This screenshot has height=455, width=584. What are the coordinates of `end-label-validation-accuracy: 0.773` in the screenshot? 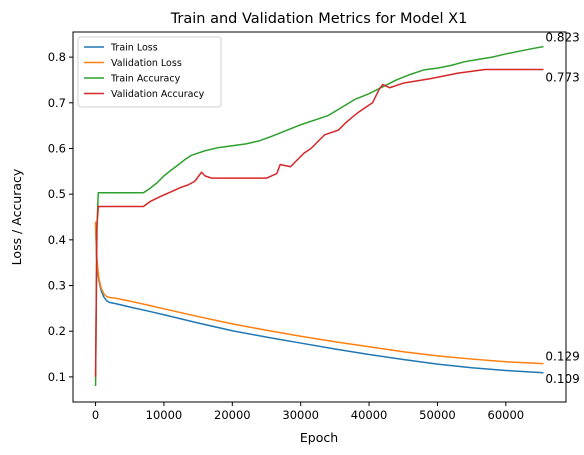 It's located at (562, 77).